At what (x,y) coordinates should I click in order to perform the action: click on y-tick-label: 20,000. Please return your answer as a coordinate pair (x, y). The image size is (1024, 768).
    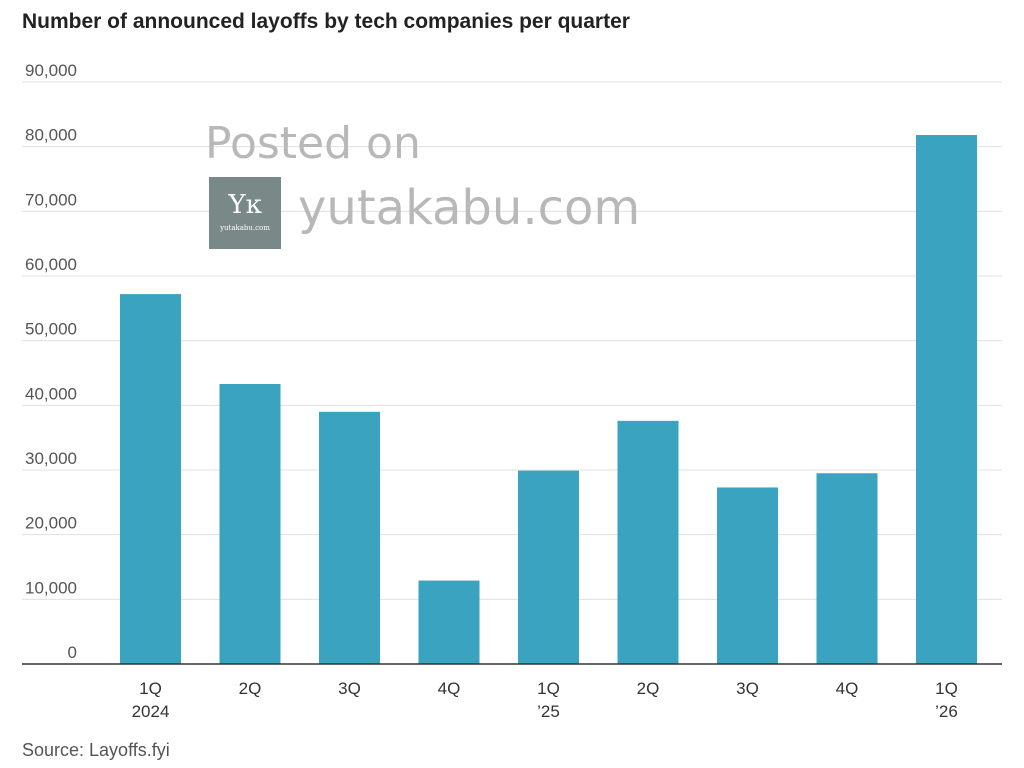
    Looking at the image, I should click on (51, 523).